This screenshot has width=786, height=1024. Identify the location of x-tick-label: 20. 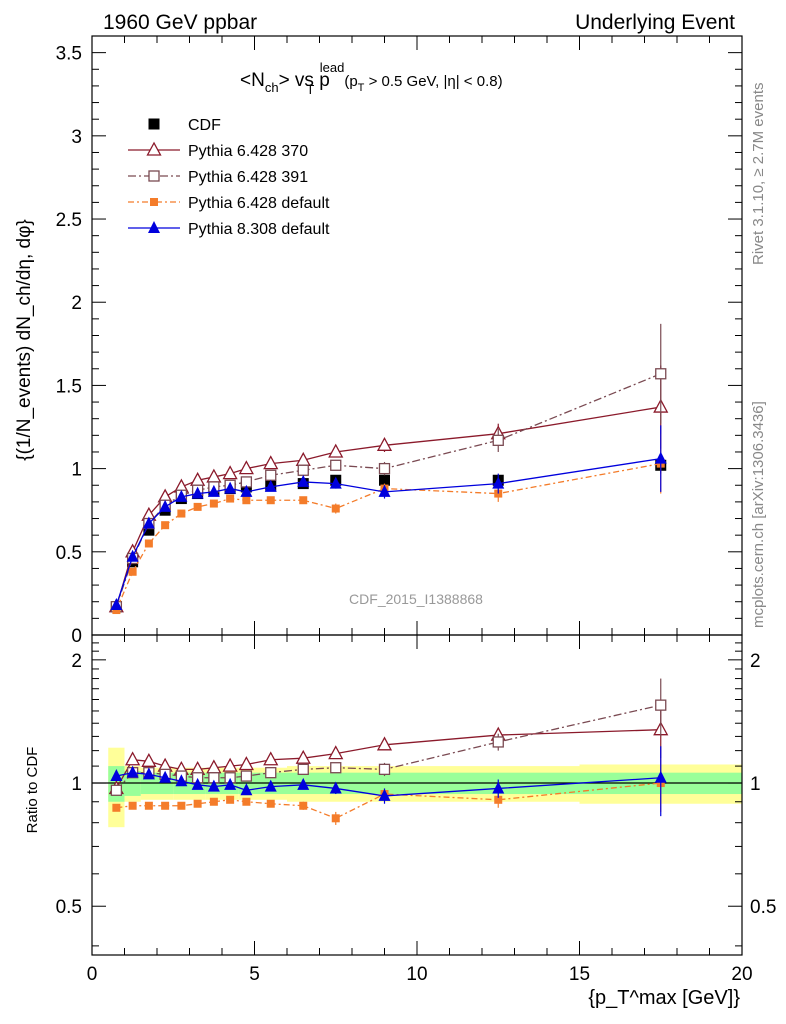
(741, 974).